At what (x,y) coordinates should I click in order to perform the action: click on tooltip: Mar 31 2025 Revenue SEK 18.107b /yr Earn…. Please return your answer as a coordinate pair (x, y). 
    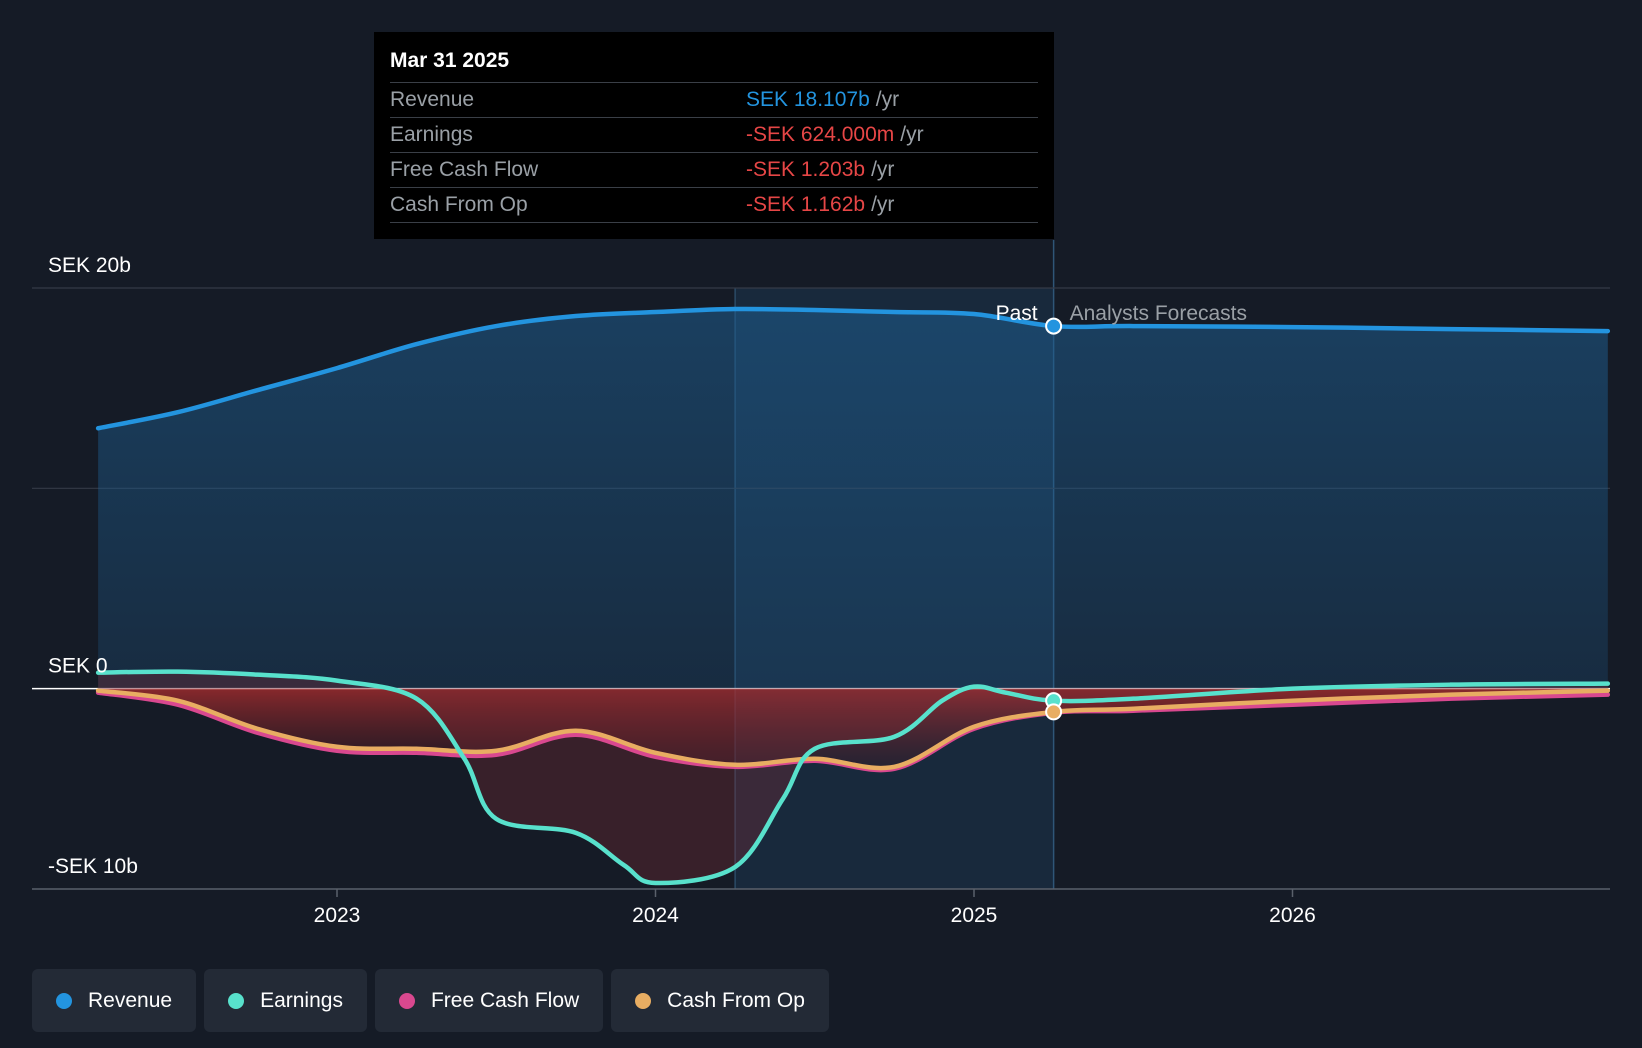
    Looking at the image, I should click on (714, 135).